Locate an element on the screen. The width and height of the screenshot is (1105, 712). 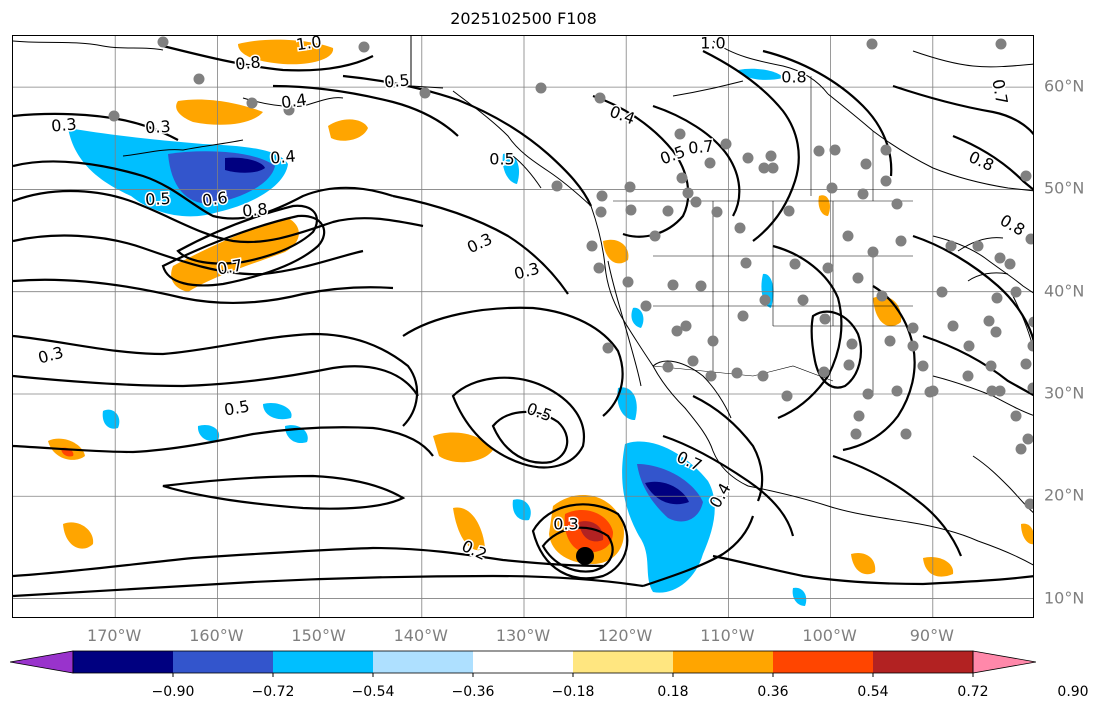
colorbar-extend-low is located at coordinates (42, 662).